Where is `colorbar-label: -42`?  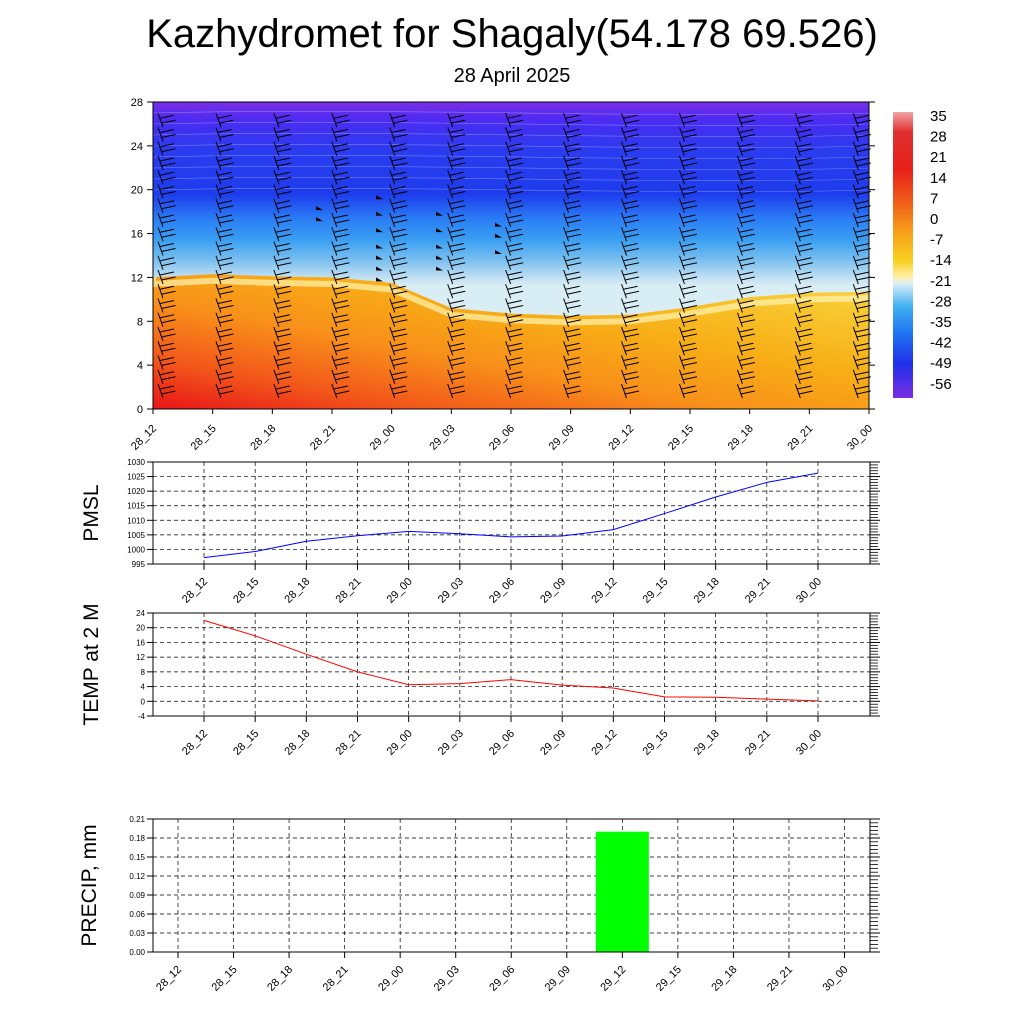
colorbar-label: -42 is located at coordinates (941, 343).